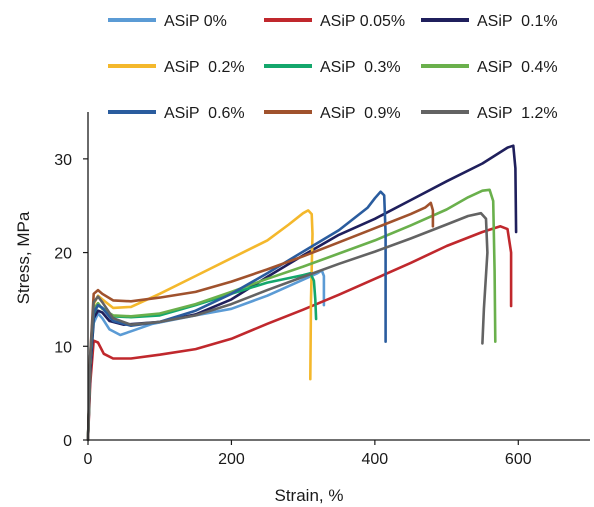 Image resolution: width=594 pixels, height=507 pixels. What do you see at coordinates (517, 113) in the screenshot?
I see `legend-label: ASiP 1.2%` at bounding box center [517, 113].